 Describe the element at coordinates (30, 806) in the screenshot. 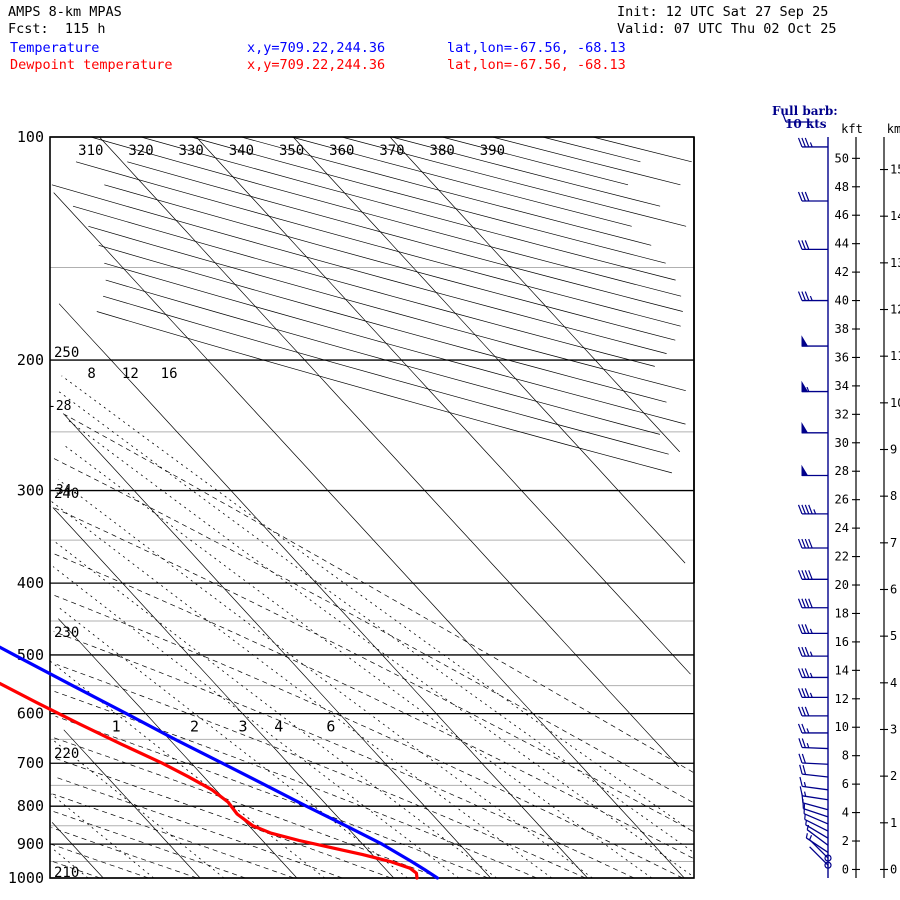

I see `pressure-label: 800` at that location.